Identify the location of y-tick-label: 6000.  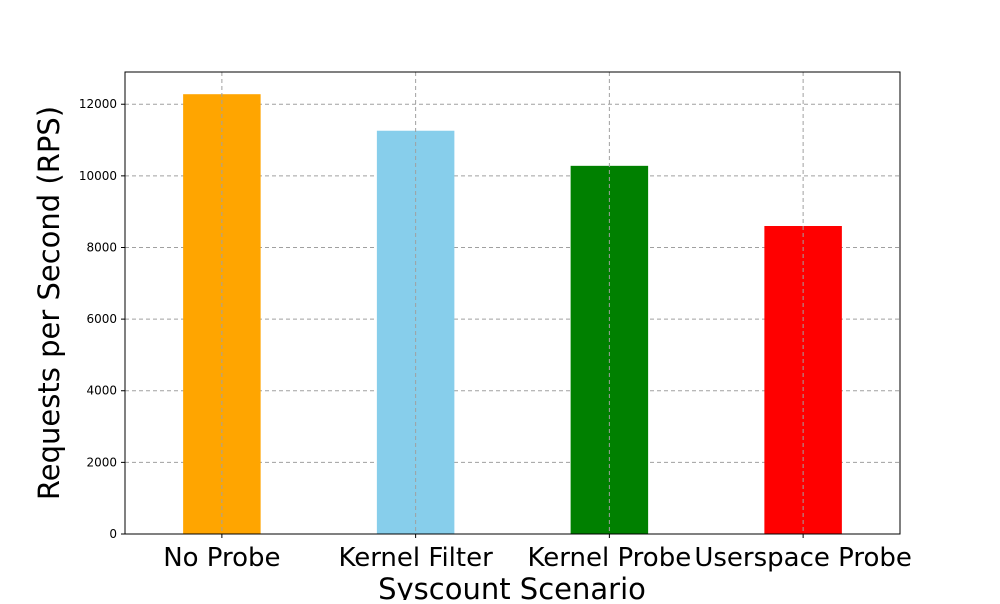
(101, 319).